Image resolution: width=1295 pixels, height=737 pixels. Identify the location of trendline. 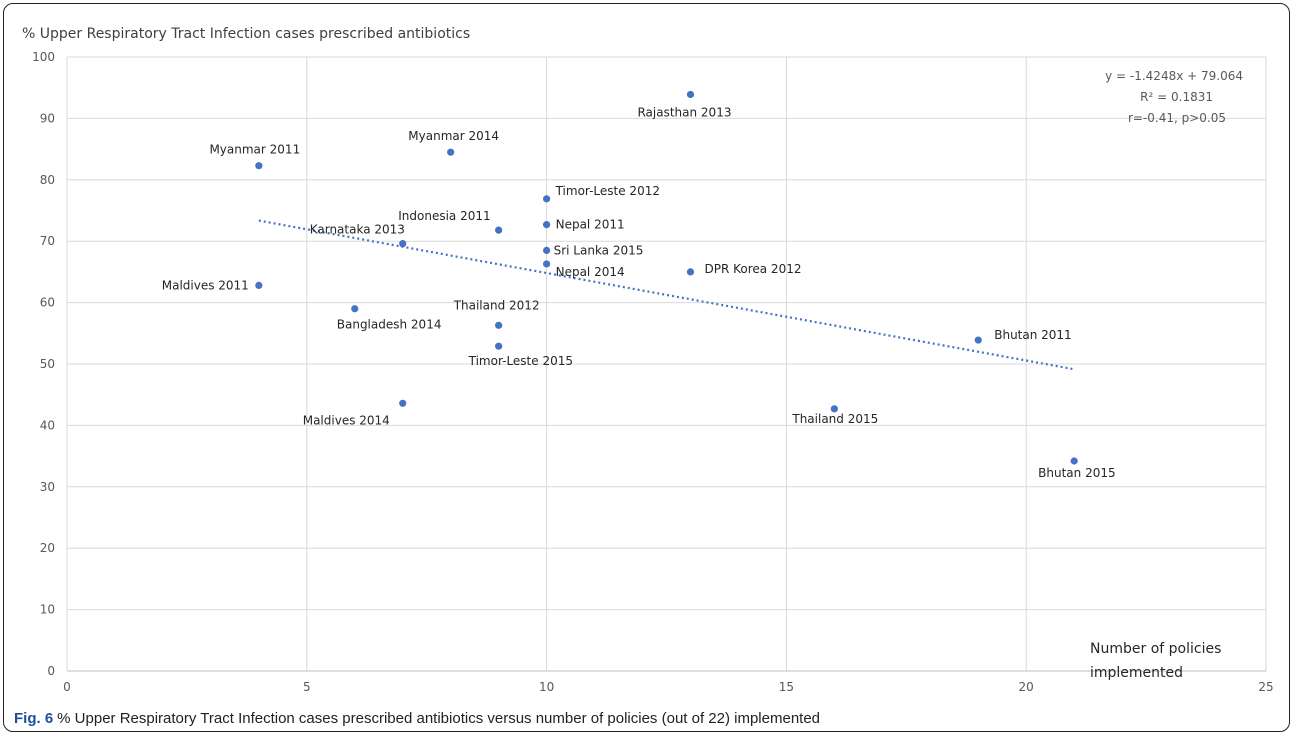
(666, 295).